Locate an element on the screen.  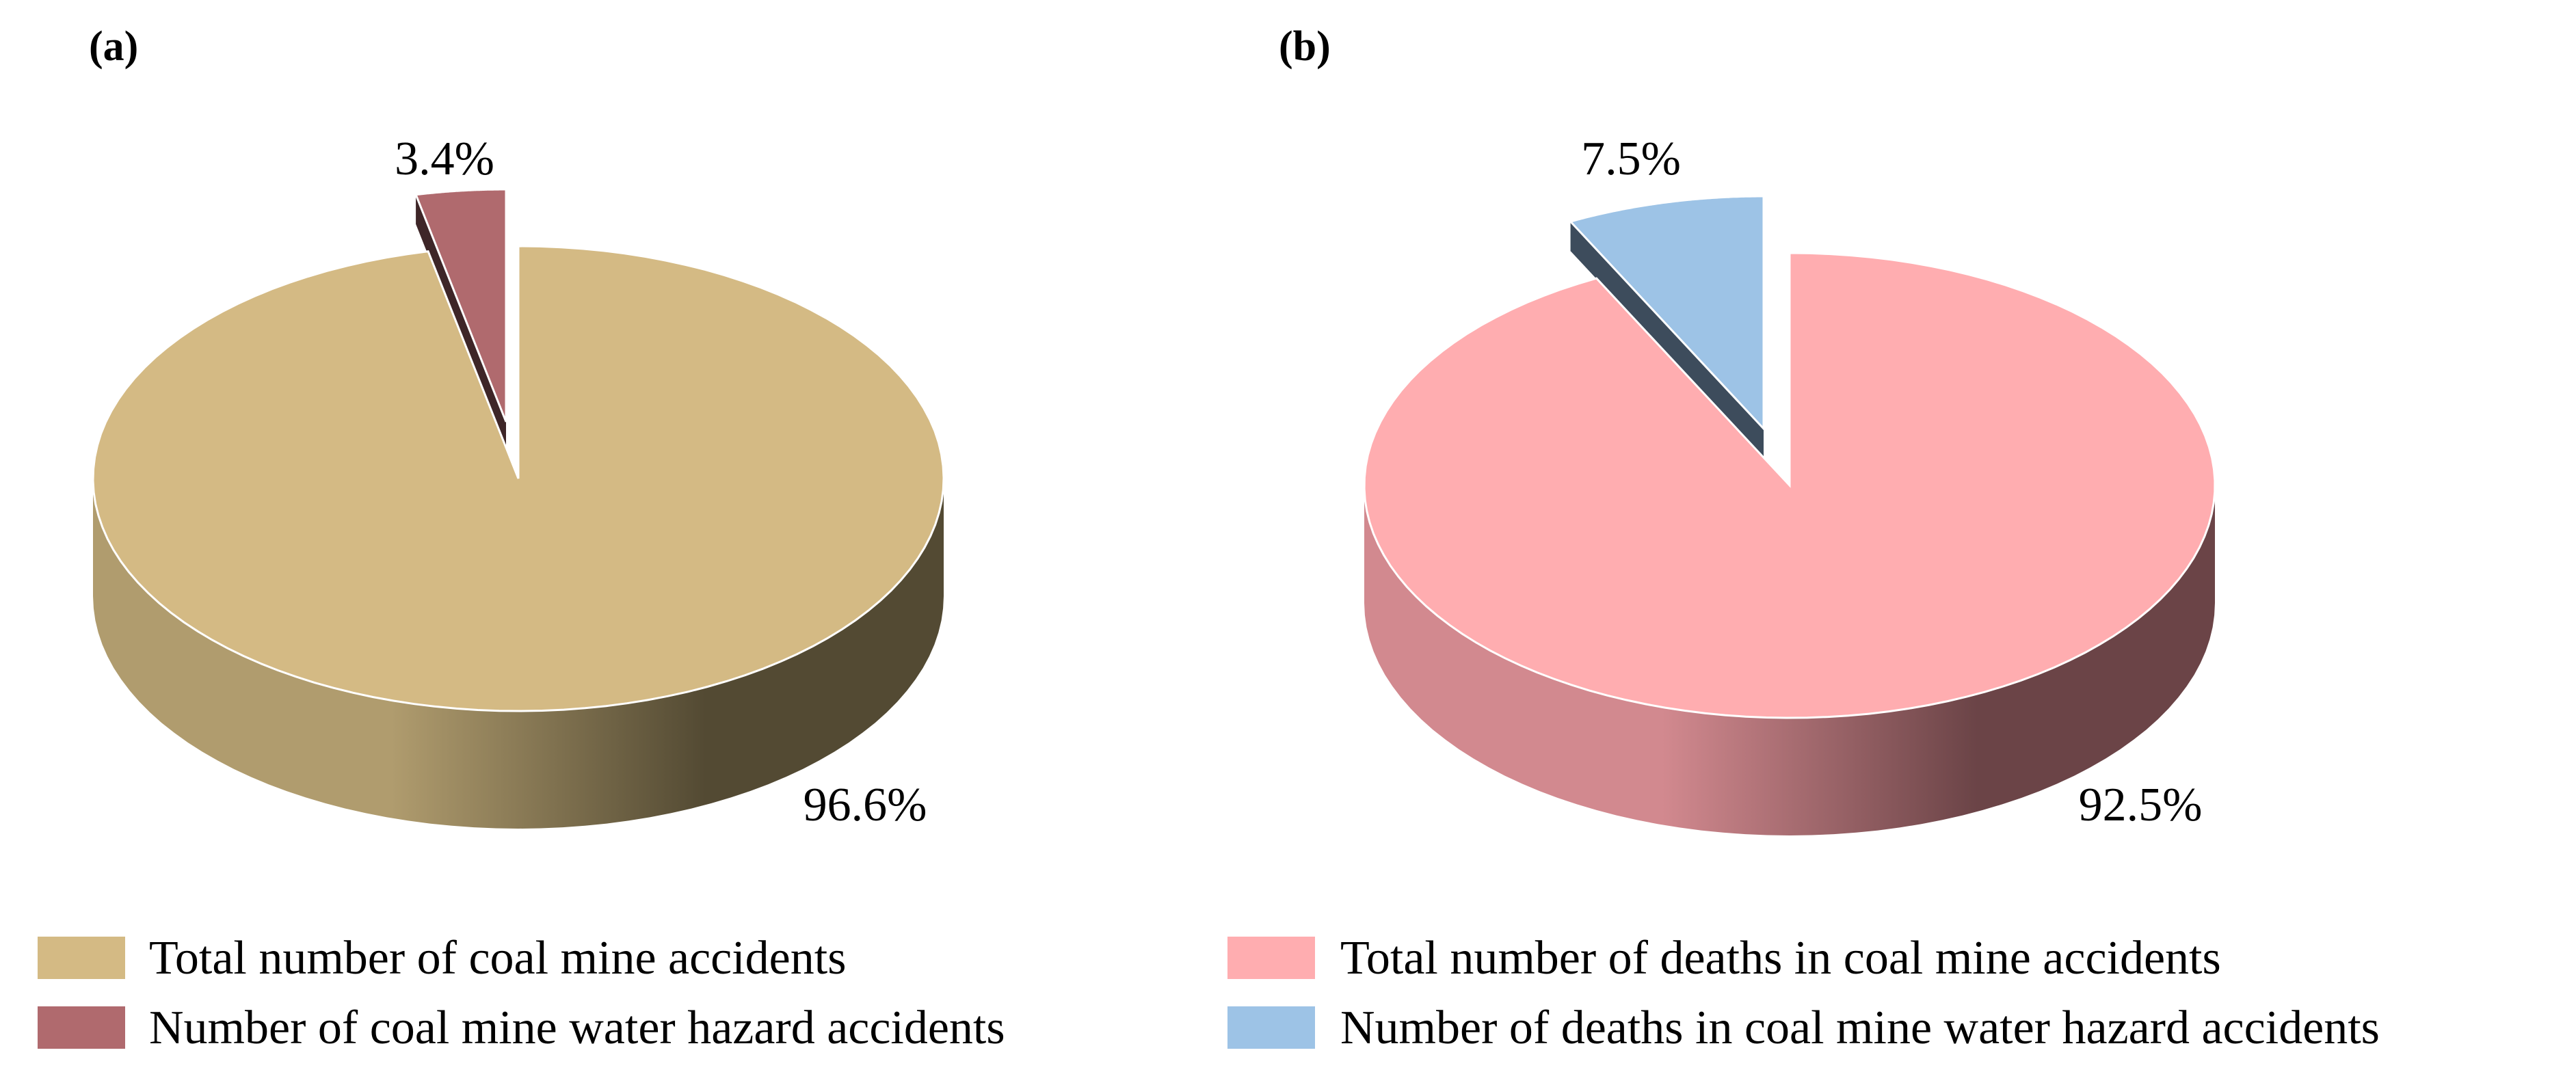
legend-label: Total number of coal mine accidents is located at coordinates (497, 958).